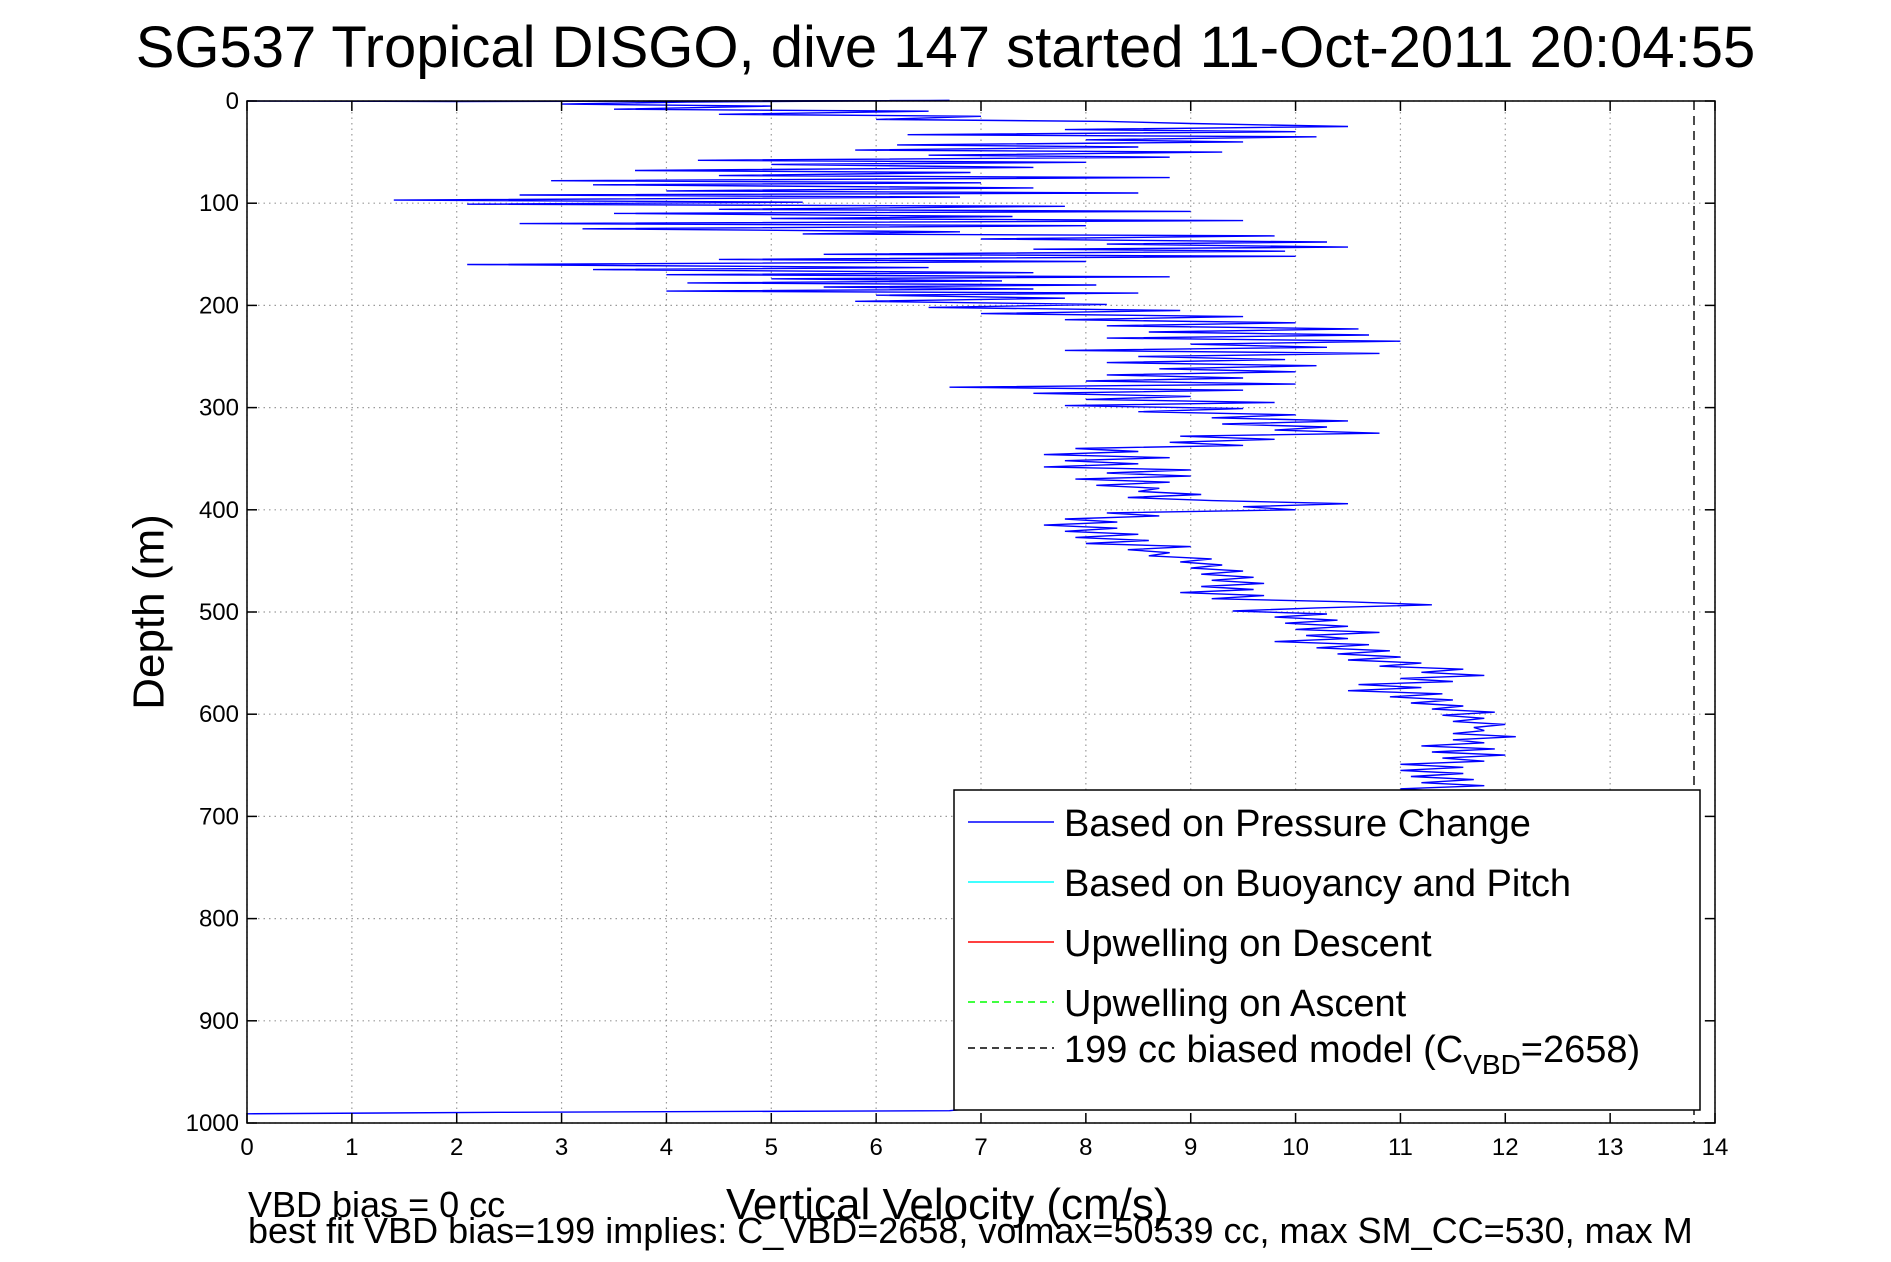  I want to click on legend-box, so click(1327, 950).